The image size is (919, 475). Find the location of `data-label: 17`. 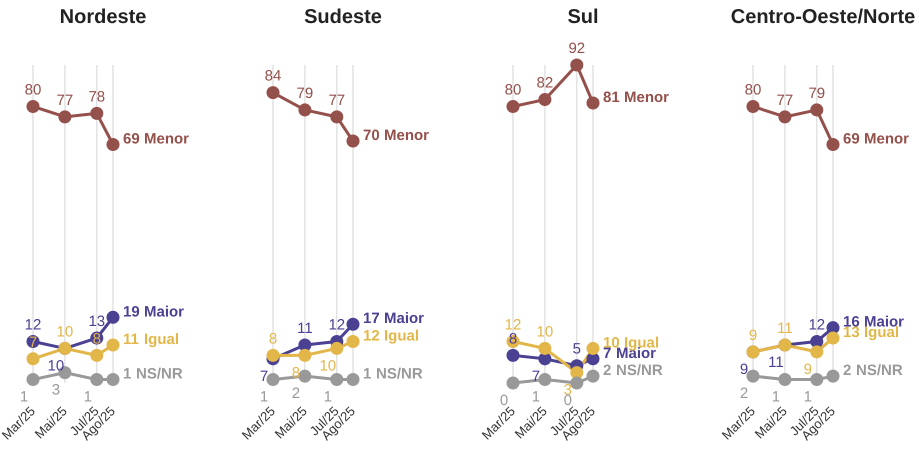

data-label: 17 is located at coordinates (371, 319).